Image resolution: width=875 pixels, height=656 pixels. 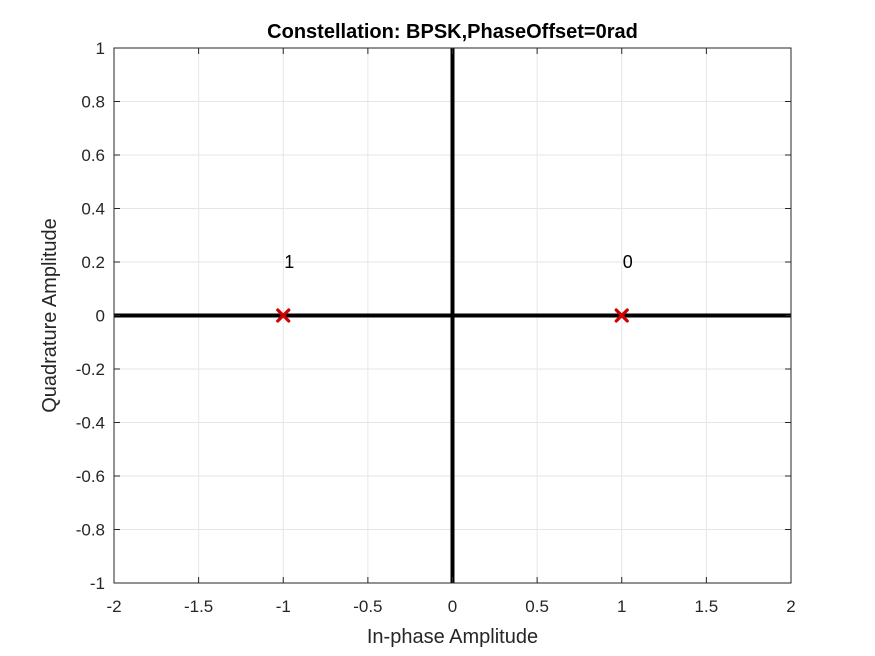 What do you see at coordinates (452, 32) in the screenshot?
I see `chart-title: Constellation: BPSK,PhaseOffset=0rad` at bounding box center [452, 32].